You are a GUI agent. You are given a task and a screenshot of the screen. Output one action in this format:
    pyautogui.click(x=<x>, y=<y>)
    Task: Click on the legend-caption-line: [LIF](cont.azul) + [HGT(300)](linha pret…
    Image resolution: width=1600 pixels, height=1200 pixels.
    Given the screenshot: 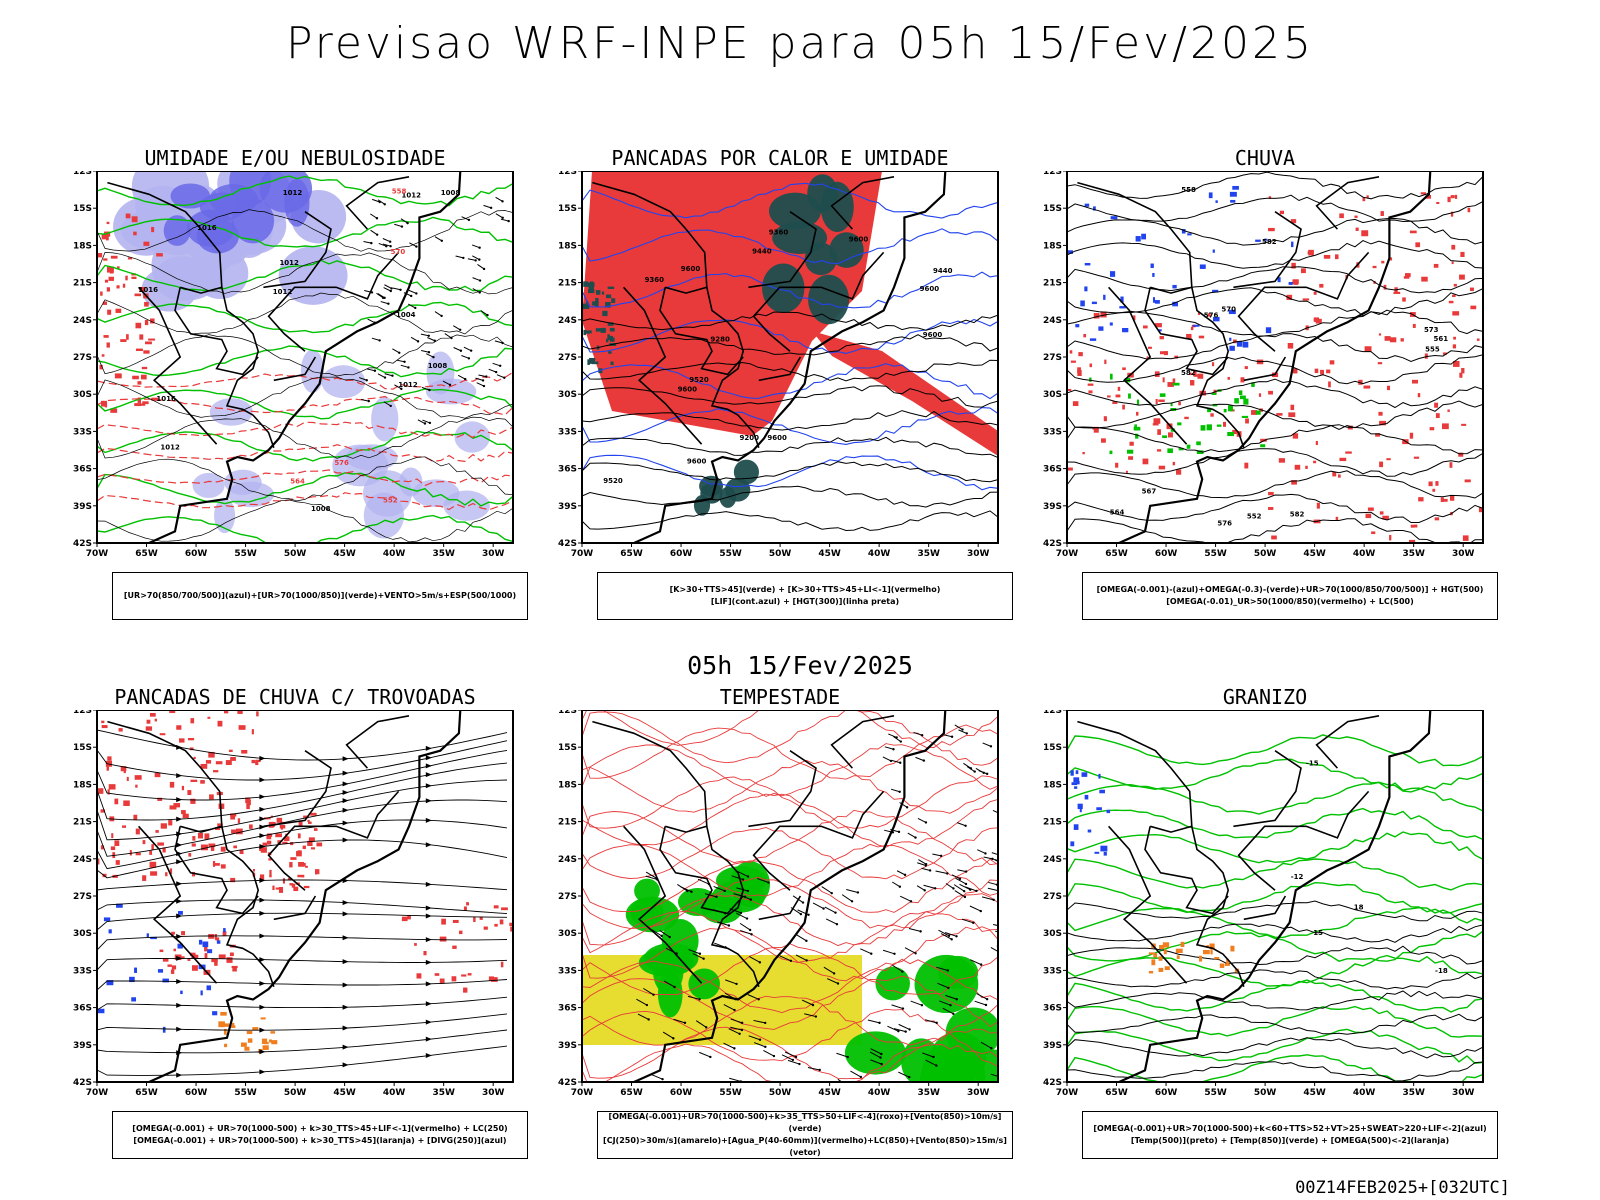 What is the action you would take?
    pyautogui.click(x=805, y=601)
    